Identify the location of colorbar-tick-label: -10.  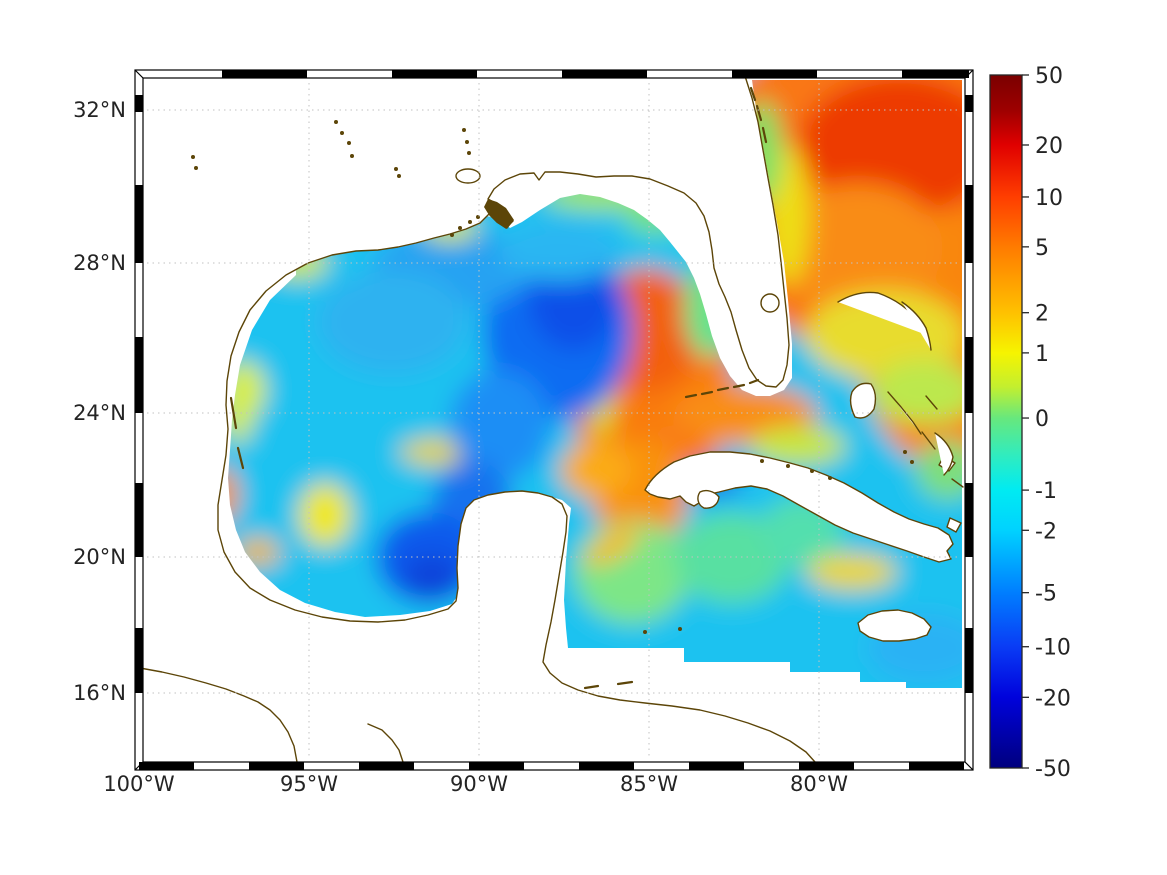
(1053, 648).